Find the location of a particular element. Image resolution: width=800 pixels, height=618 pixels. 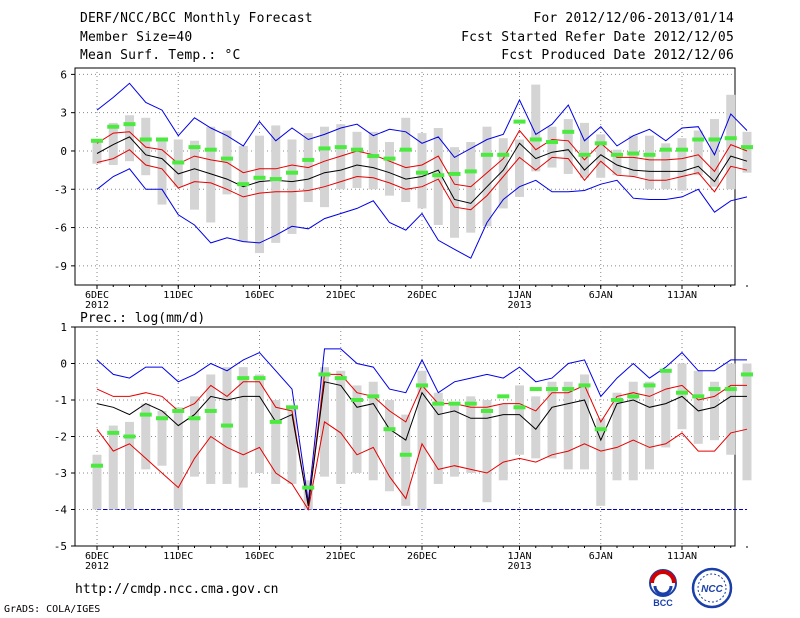

precip-label: Prec.: log(mm/d) is located at coordinates (142, 318).